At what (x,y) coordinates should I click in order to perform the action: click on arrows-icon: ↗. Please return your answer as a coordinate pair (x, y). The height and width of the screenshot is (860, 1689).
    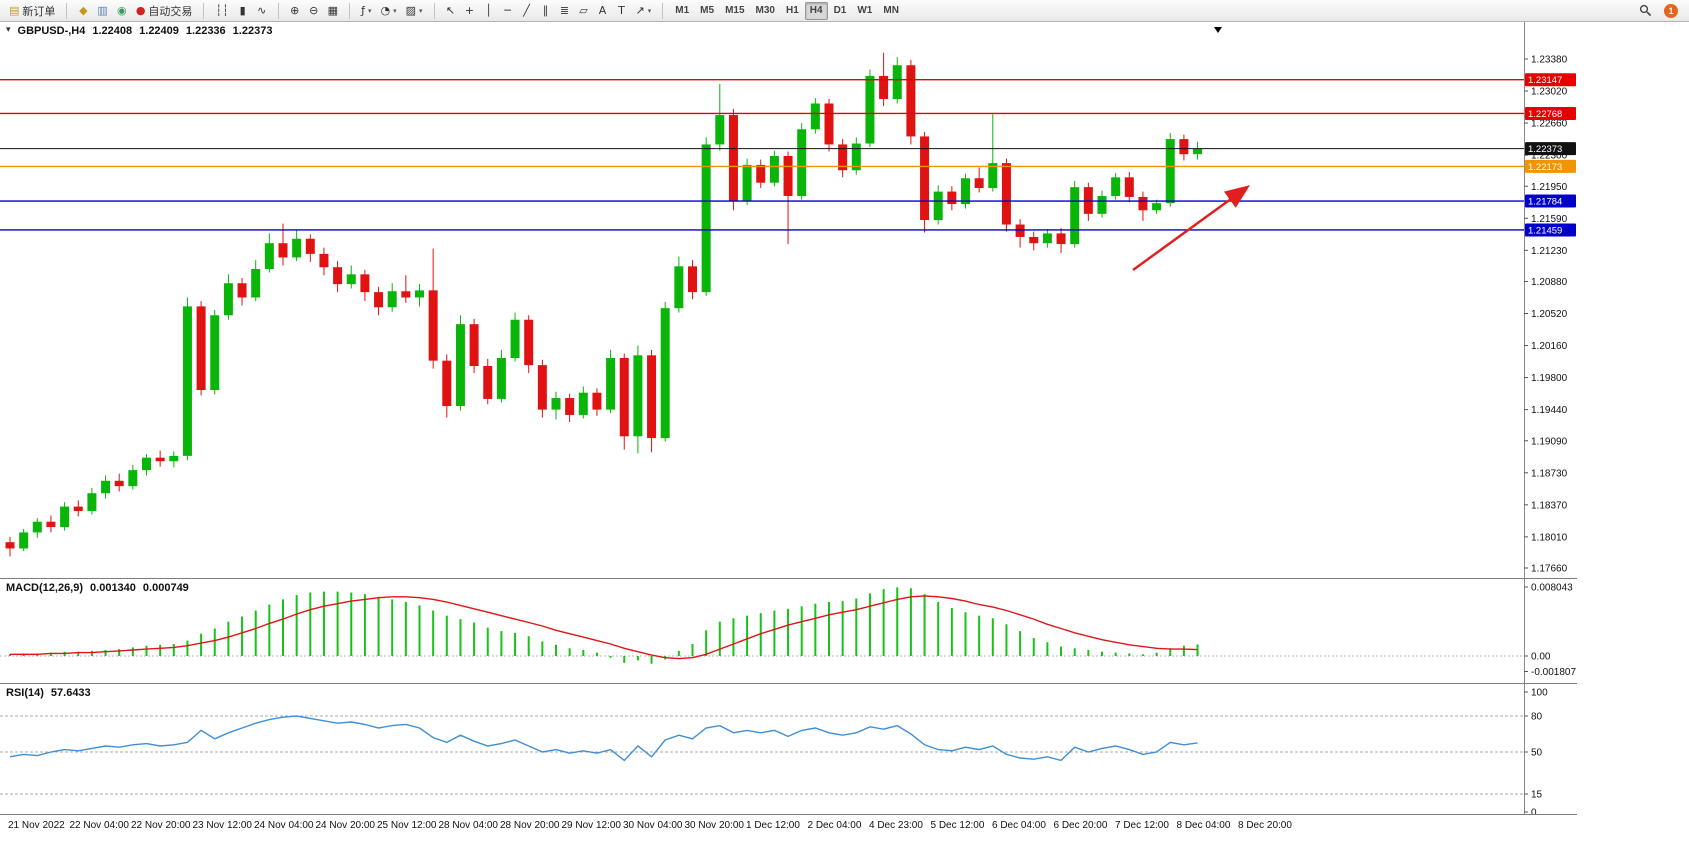
    Looking at the image, I should click on (640, 10).